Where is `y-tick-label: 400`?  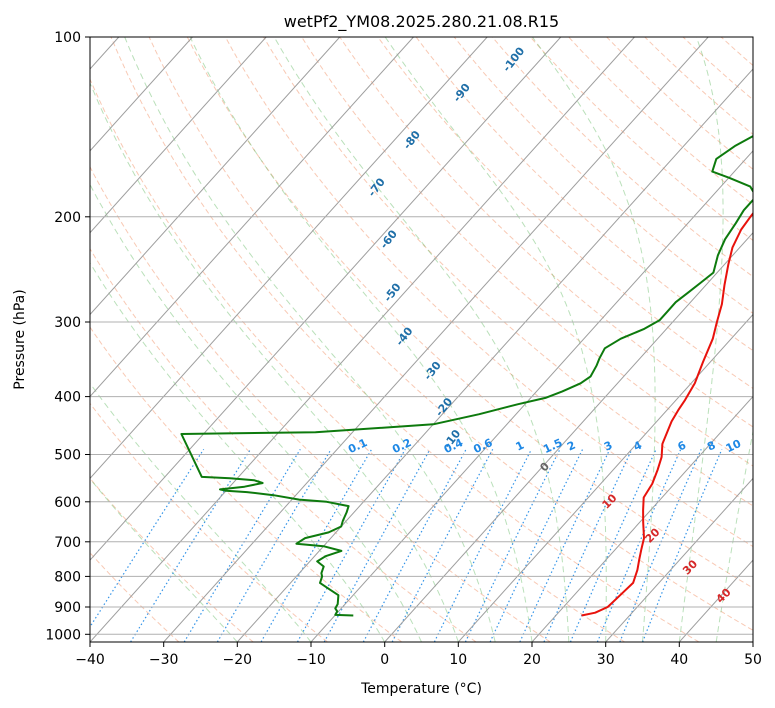 y-tick-label: 400 is located at coordinates (67, 398).